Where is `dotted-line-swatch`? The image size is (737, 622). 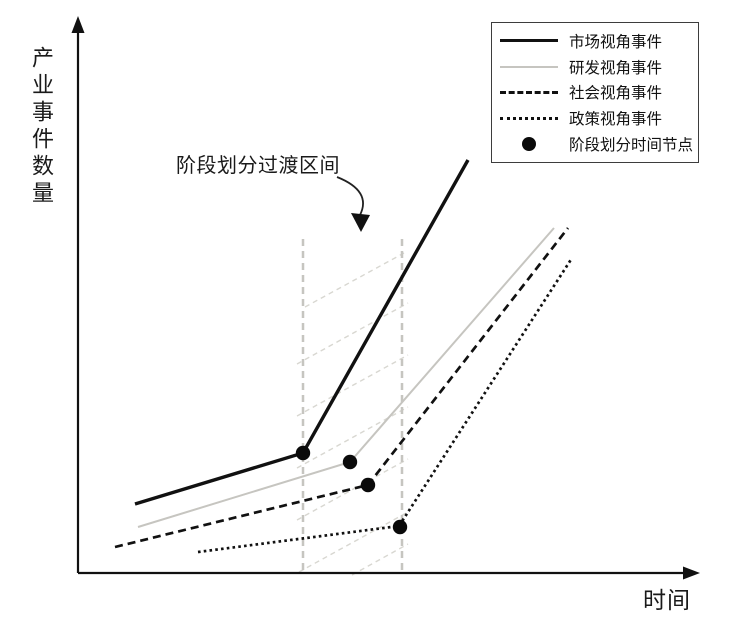
dotted-line-swatch is located at coordinates (529, 118).